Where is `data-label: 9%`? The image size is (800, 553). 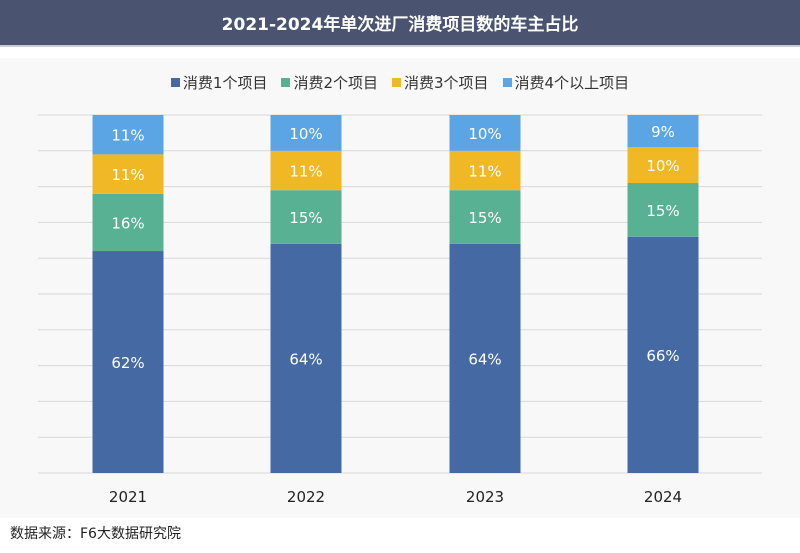 data-label: 9% is located at coordinates (663, 132).